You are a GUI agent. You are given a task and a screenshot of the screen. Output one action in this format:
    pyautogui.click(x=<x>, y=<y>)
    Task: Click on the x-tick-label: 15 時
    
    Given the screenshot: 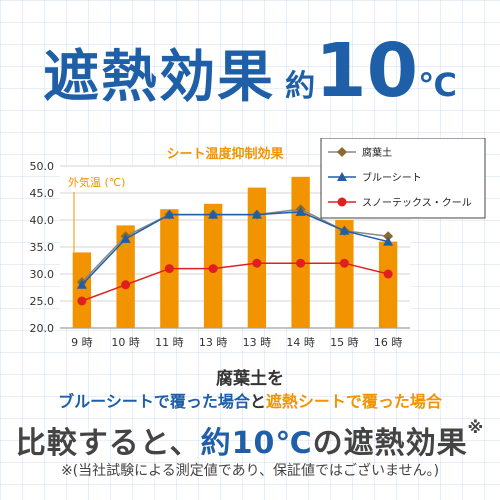 What is the action you would take?
    pyautogui.click(x=344, y=342)
    